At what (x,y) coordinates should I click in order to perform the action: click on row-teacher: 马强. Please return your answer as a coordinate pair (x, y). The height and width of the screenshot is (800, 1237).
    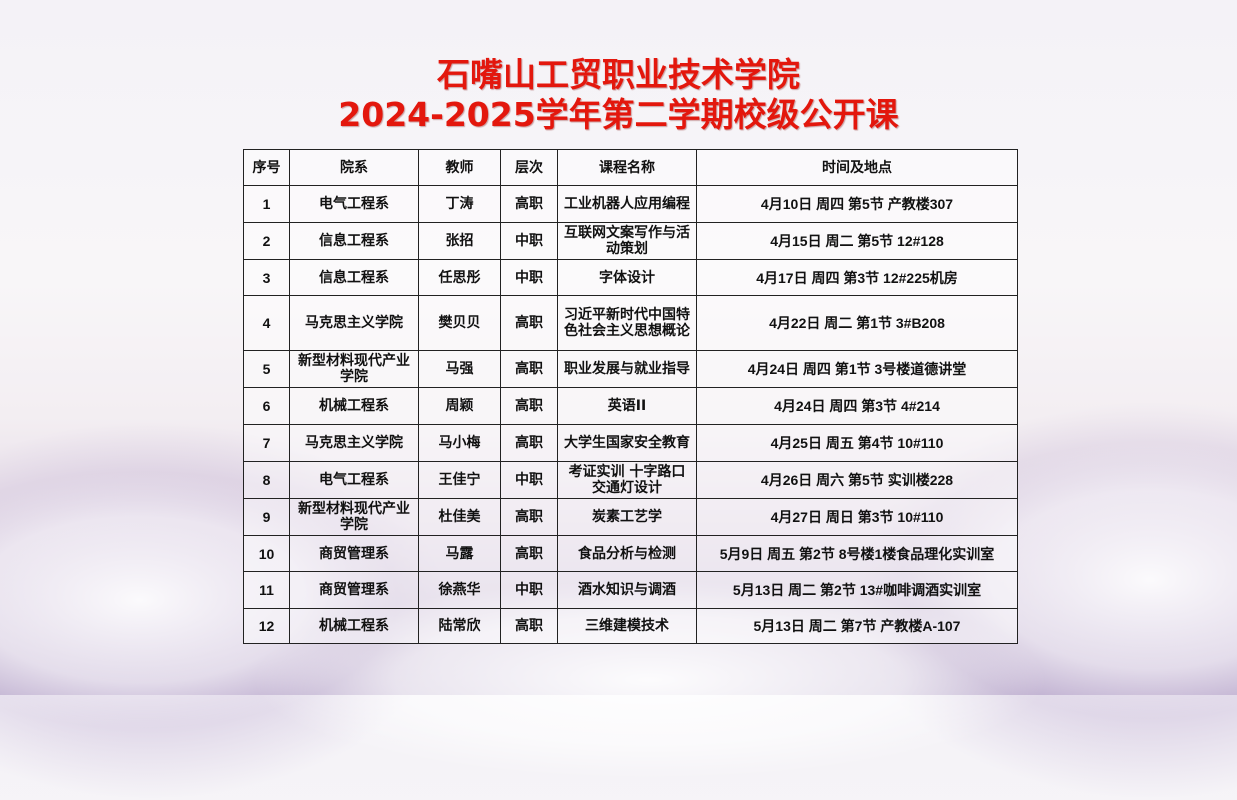
    Looking at the image, I should click on (459, 369).